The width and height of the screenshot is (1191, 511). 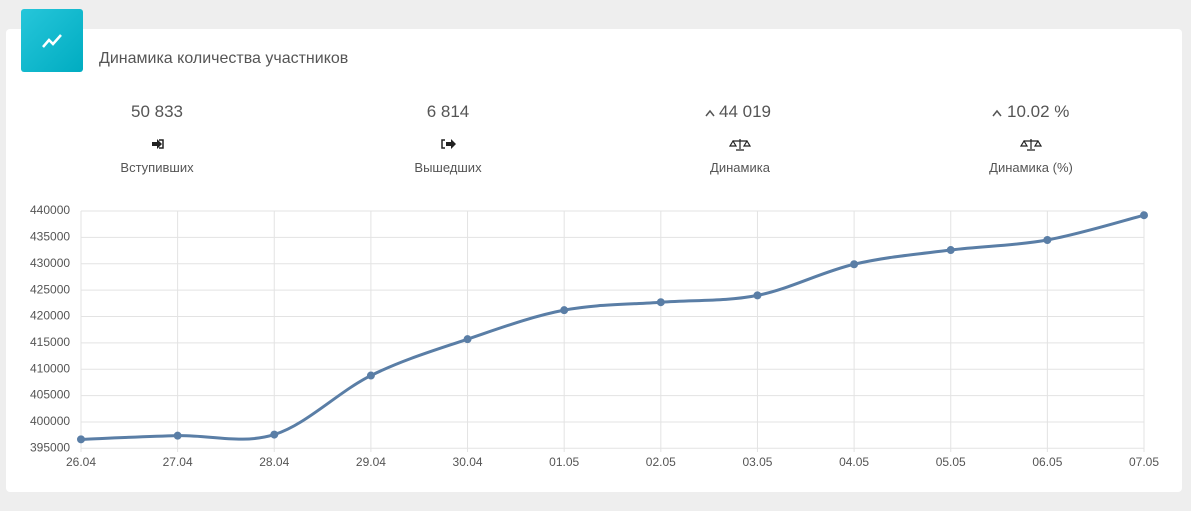 I want to click on x-tick-label: 03.05, so click(x=757, y=462).